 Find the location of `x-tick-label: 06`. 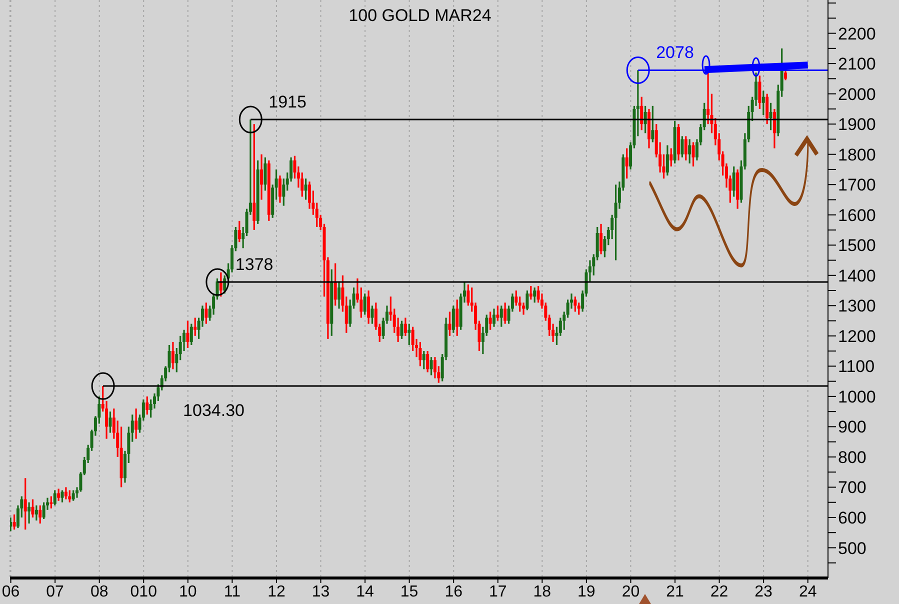

x-tick-label: 06 is located at coordinates (11, 591).